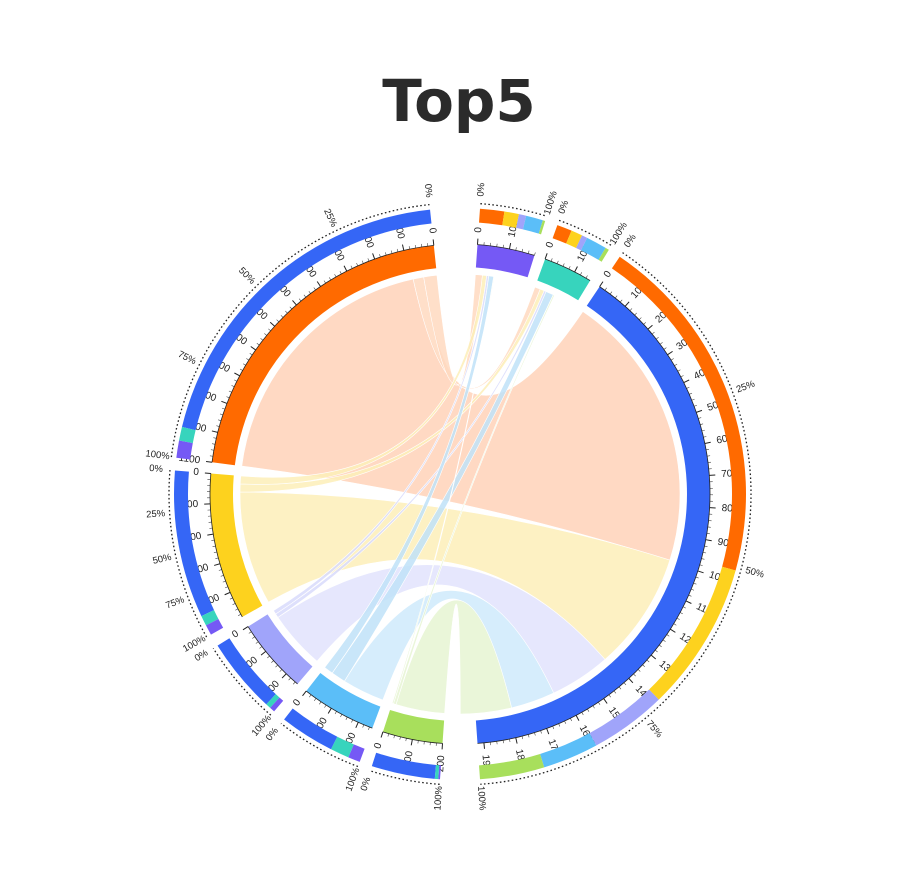  What do you see at coordinates (755, 573) in the screenshot?
I see `percent-label: 50%` at bounding box center [755, 573].